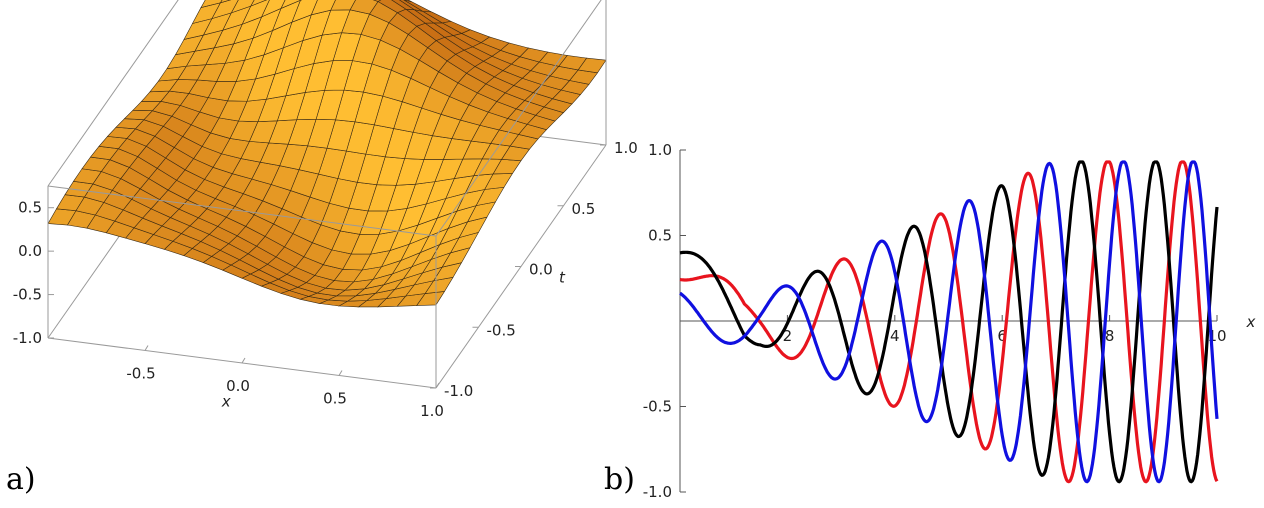  What do you see at coordinates (660, 236) in the screenshot?
I see `y-tick-label: 0.5` at bounding box center [660, 236].